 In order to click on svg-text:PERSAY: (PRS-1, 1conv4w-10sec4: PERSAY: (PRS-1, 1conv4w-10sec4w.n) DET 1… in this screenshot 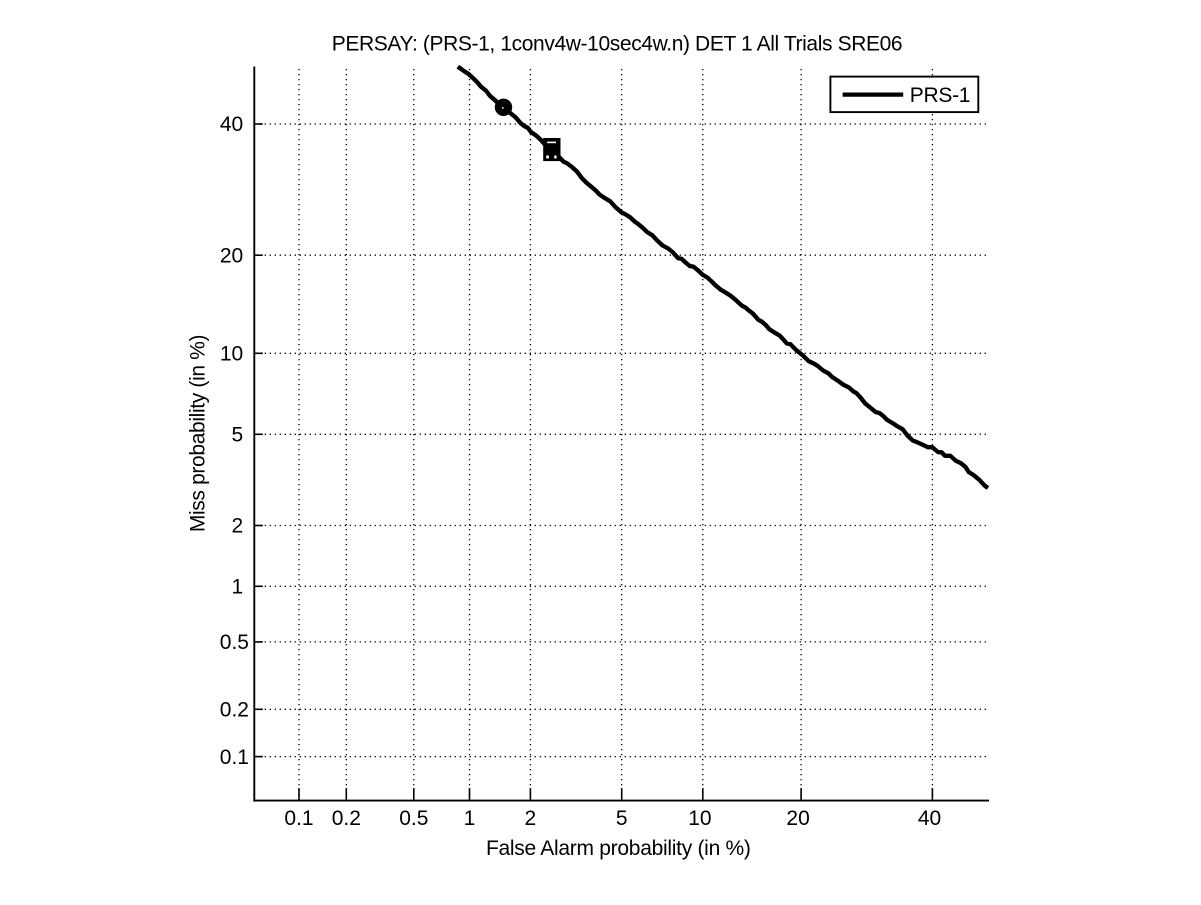, I will do `click(617, 44)`.